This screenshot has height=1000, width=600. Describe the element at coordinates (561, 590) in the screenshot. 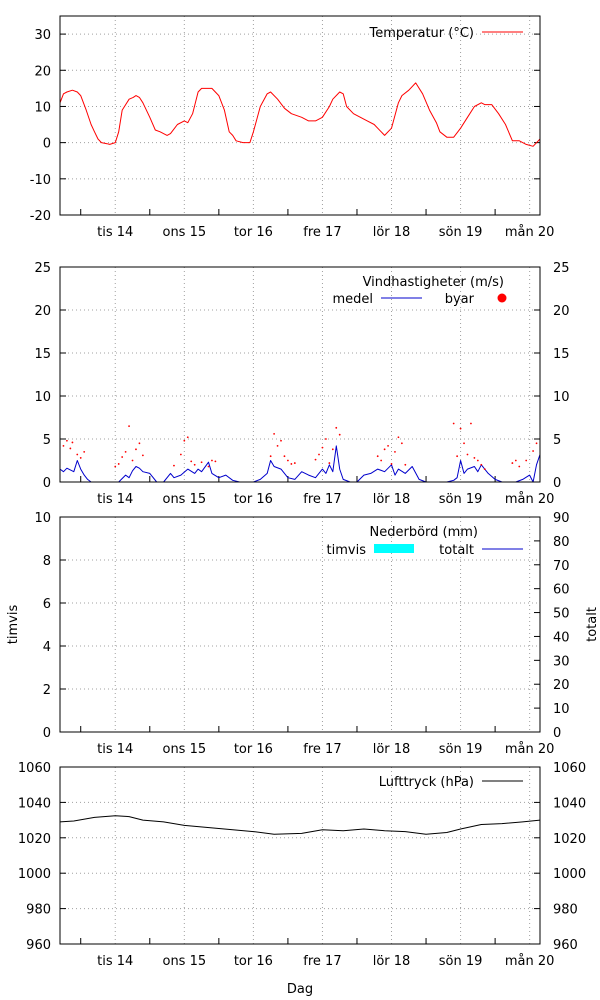

I see `y2-tick-label: 60` at that location.